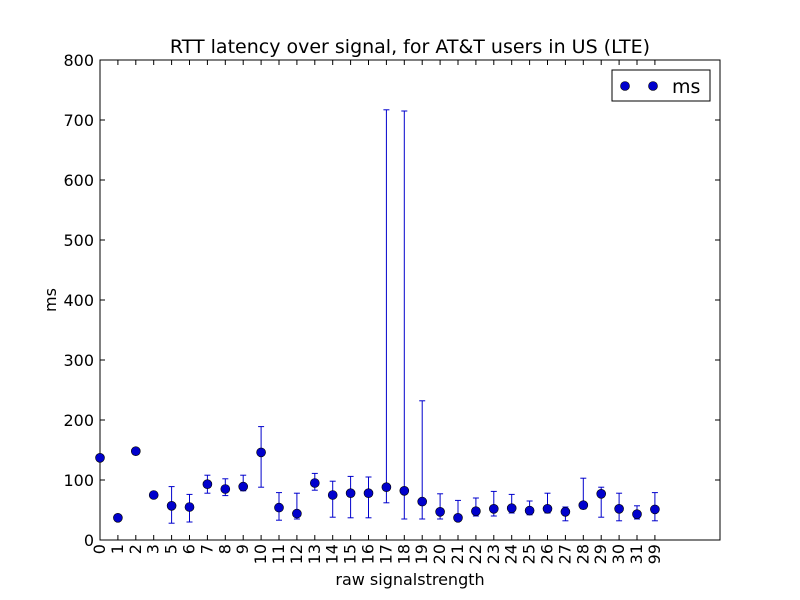  I want to click on y-tick-label: 200, so click(78, 420).